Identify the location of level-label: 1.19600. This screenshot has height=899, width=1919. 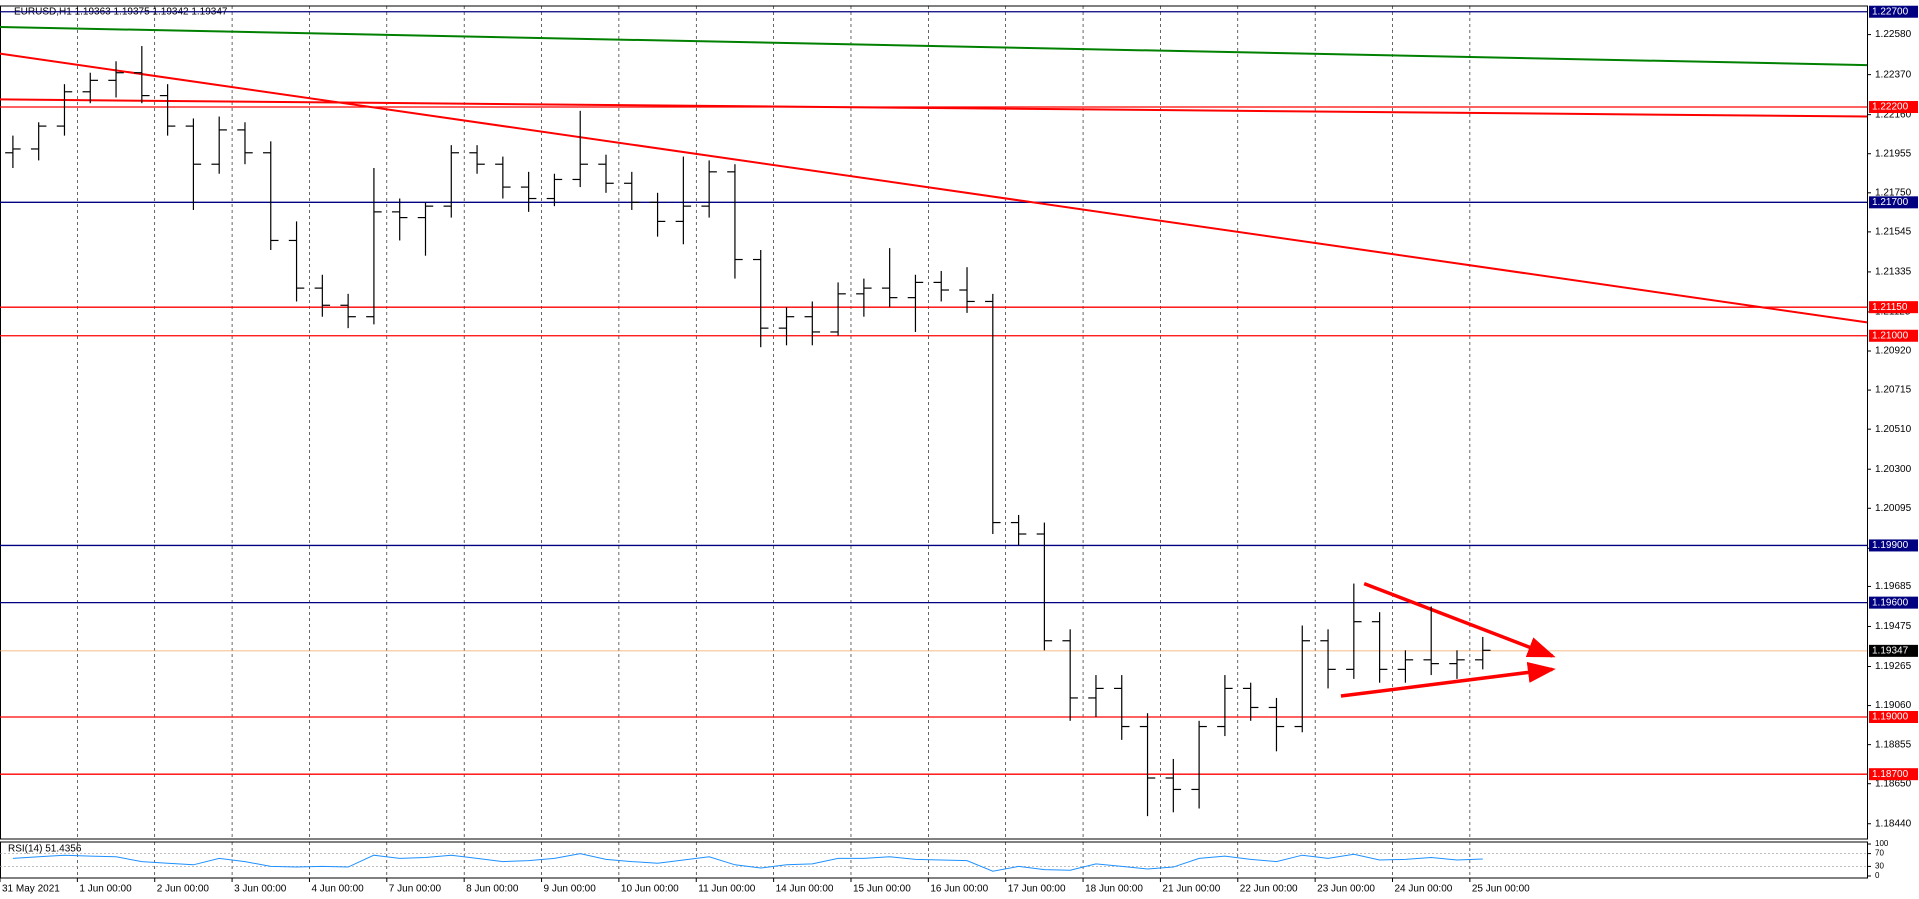
(1890, 602).